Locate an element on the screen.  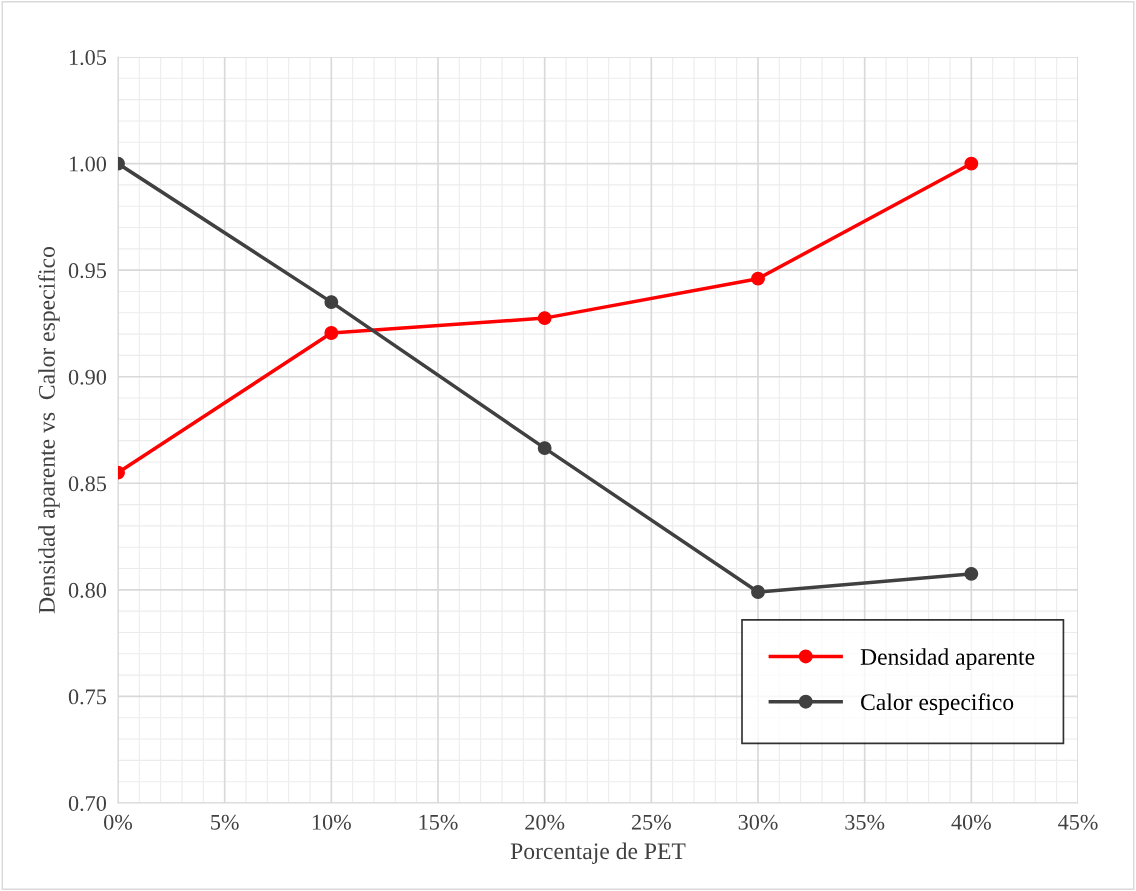
x-axis-title: Porcentaje de PET is located at coordinates (598, 853).